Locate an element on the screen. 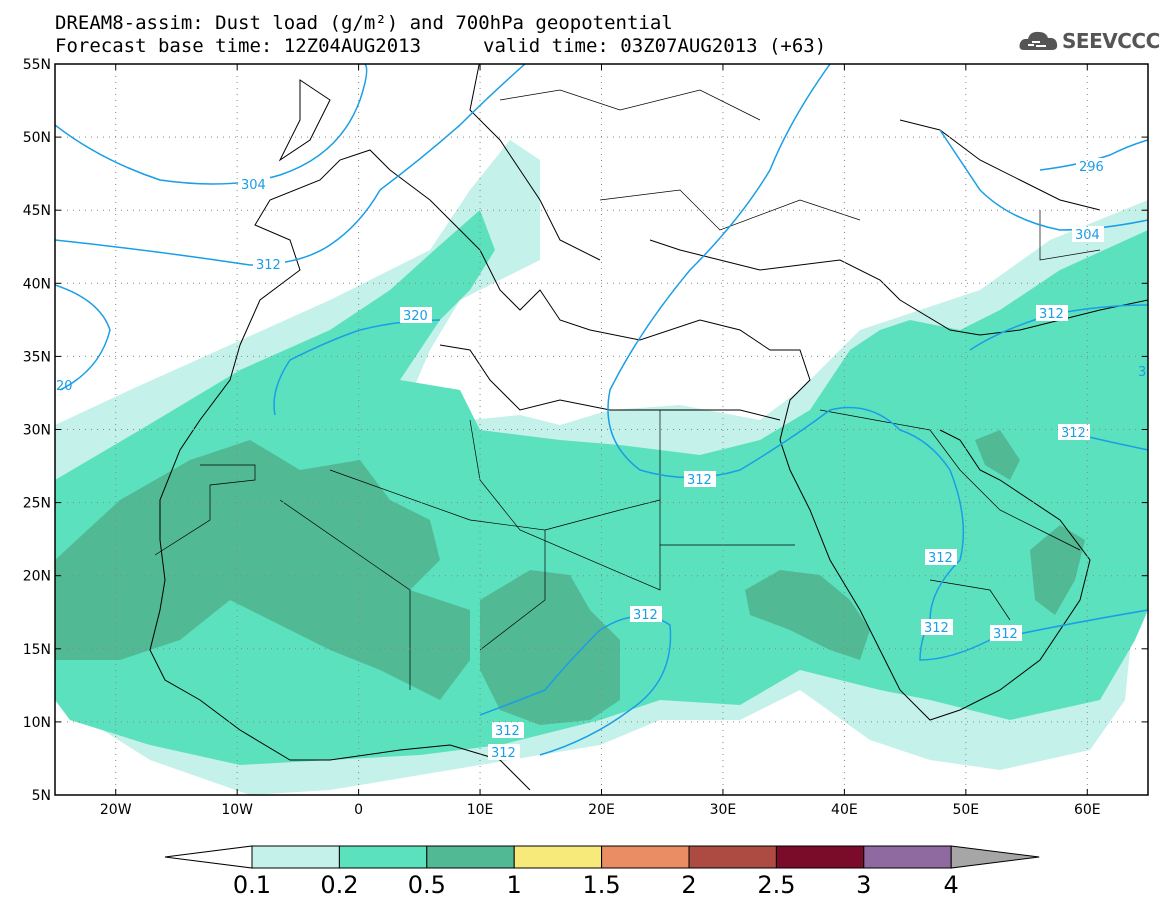 The height and width of the screenshot is (907, 1165). dust-patch-gulf is located at coordinates (997, 455).